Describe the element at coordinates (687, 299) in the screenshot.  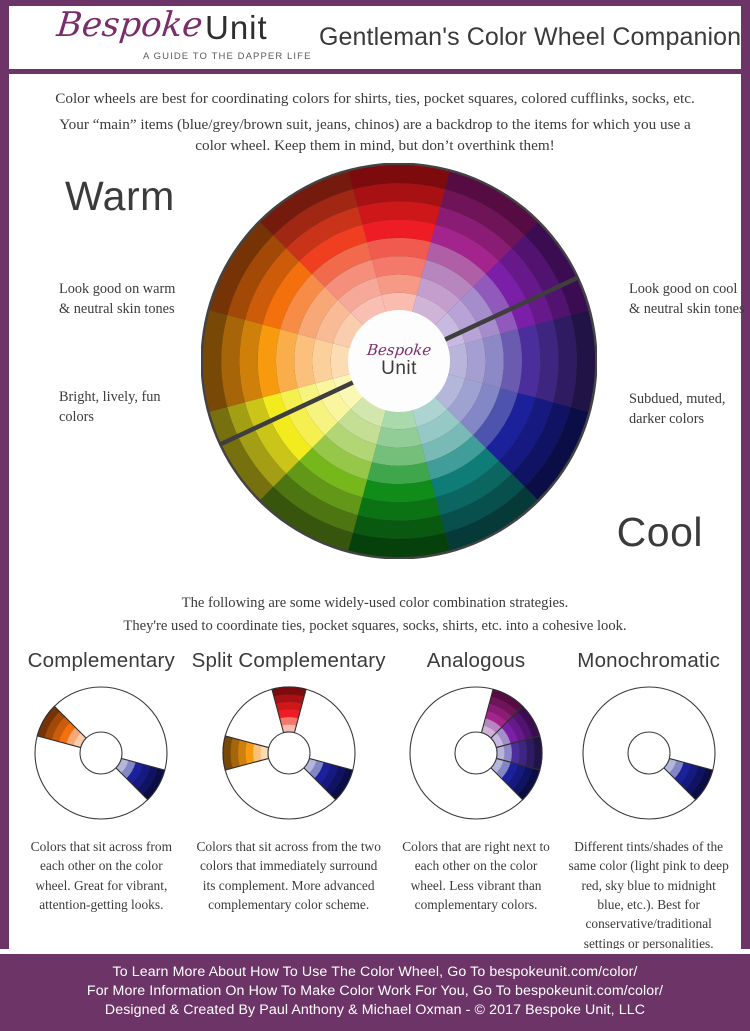
I see `cool-note-1: Look good on cool & neutral skin tones` at that location.